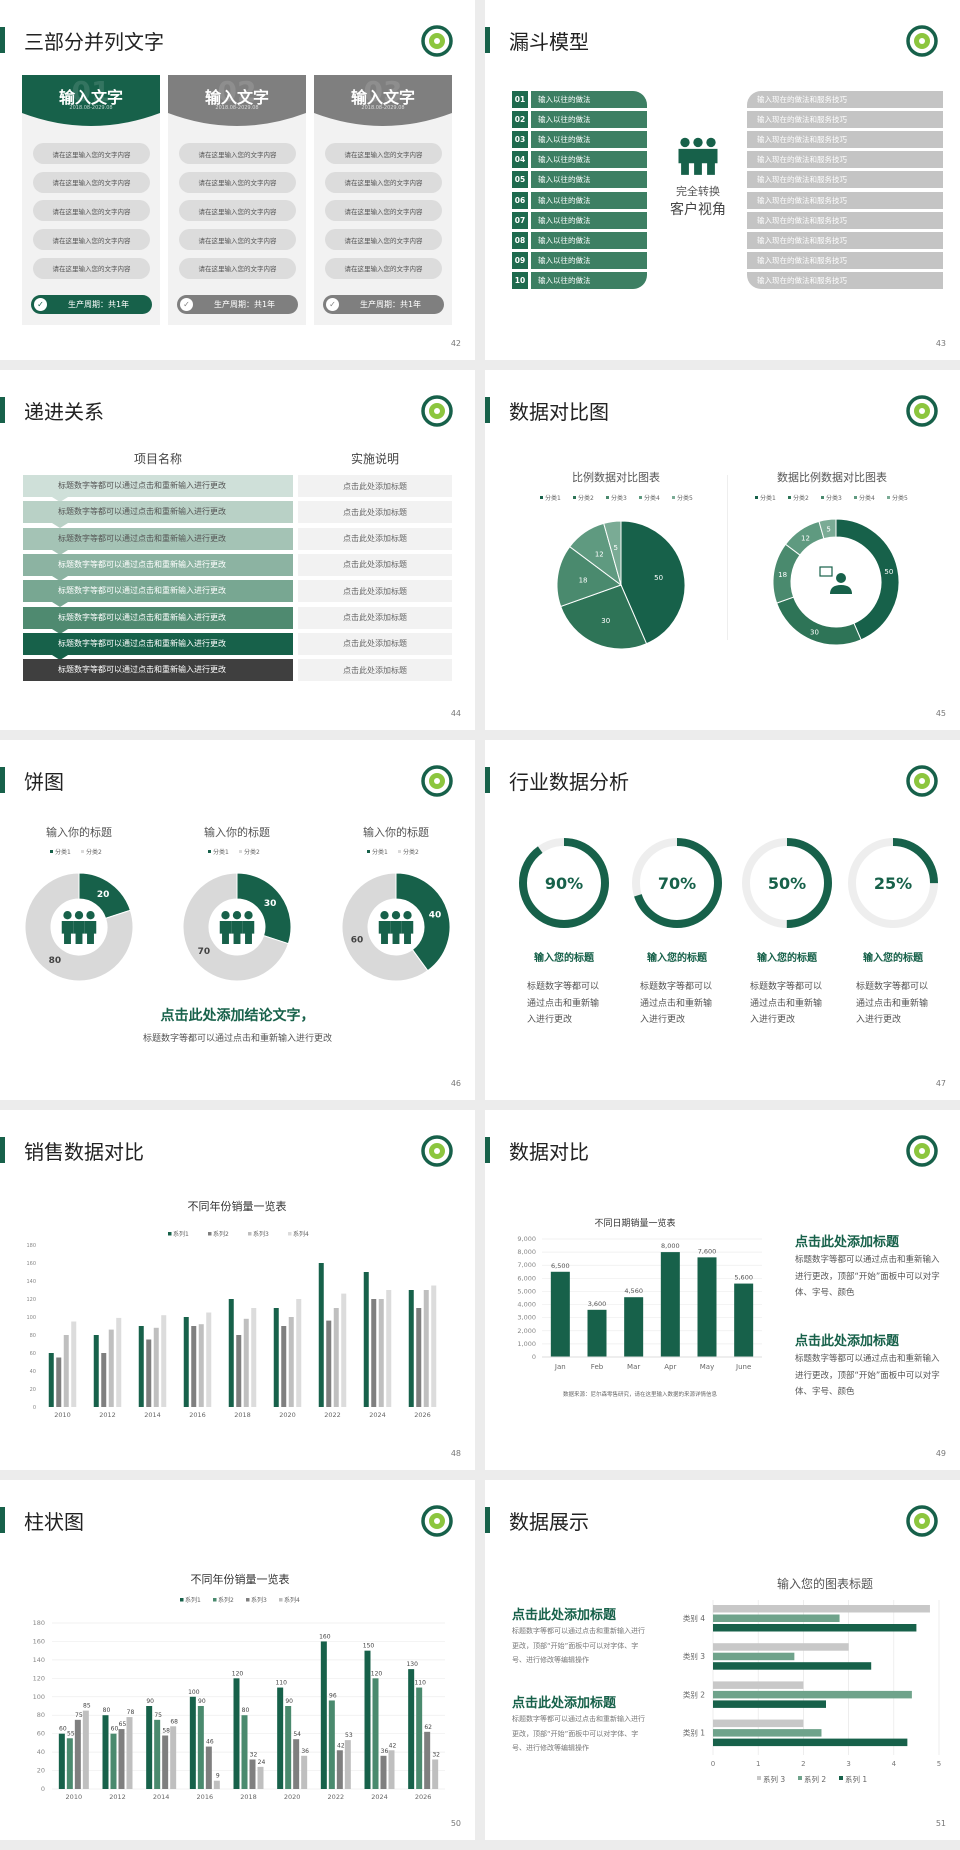 The image size is (960, 1850). Describe the element at coordinates (774, 1779) in the screenshot. I see `legend-label: 系列 3` at that location.